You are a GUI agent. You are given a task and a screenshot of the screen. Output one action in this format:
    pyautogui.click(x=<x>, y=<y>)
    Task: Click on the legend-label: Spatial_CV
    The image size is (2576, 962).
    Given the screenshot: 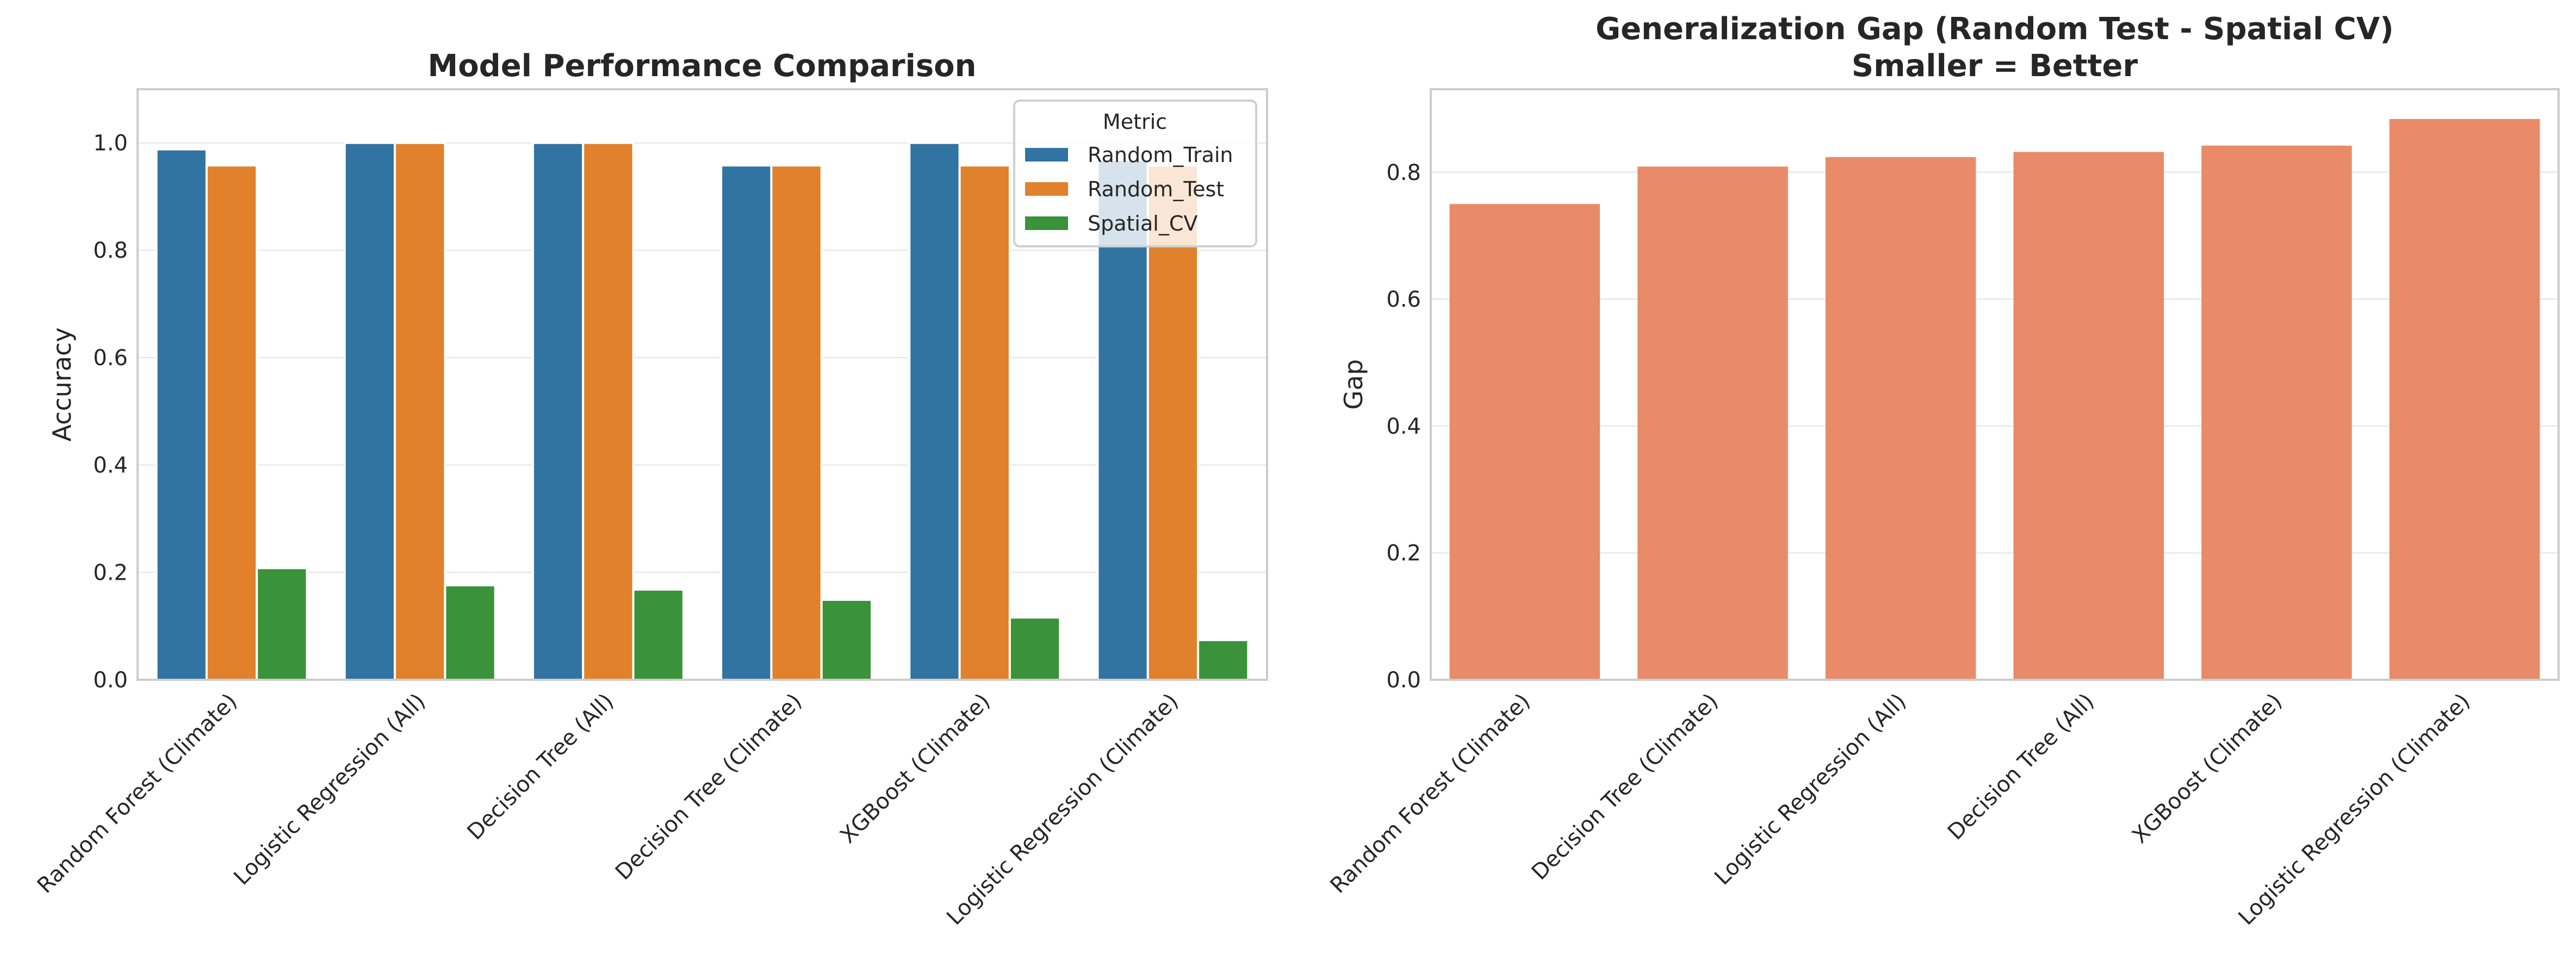 What is the action you would take?
    pyautogui.click(x=1143, y=223)
    